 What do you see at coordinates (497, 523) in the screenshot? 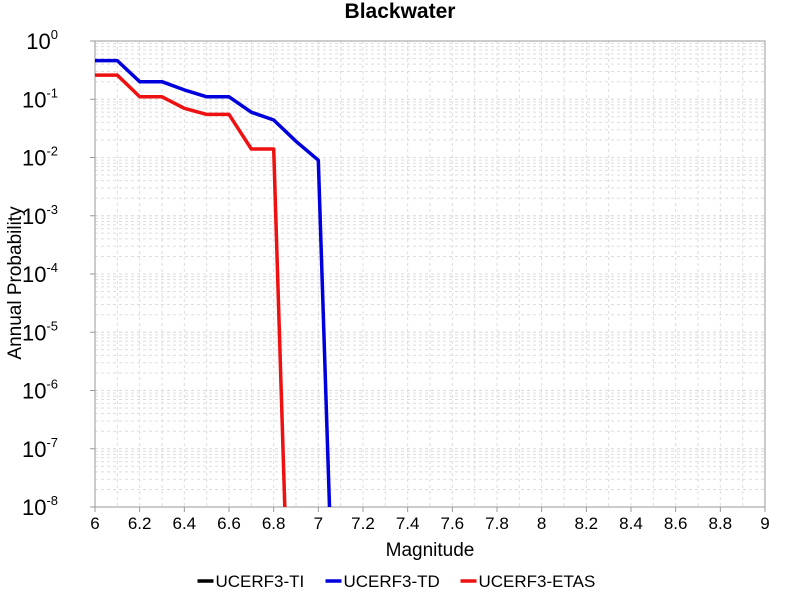
I see `x-tick-label: 7.8` at bounding box center [497, 523].